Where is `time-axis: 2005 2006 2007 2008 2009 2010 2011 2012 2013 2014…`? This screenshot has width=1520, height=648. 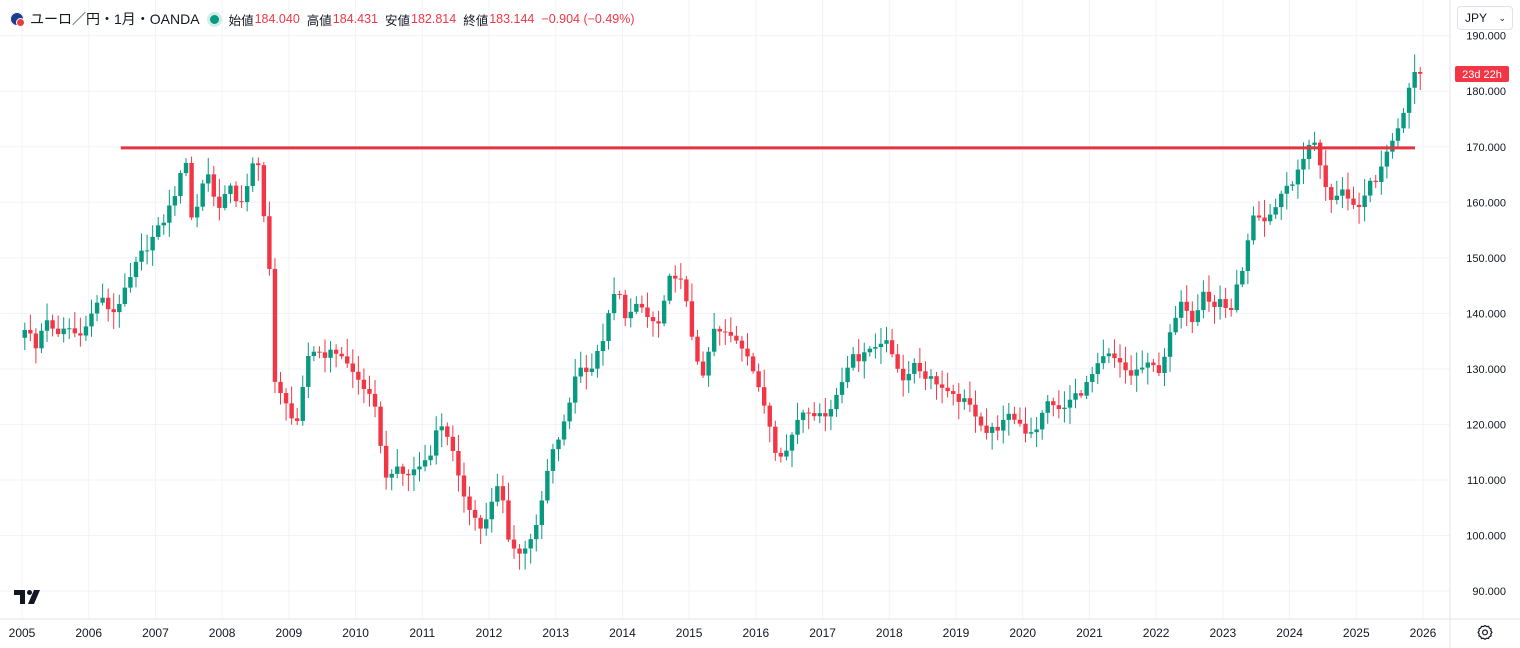 time-axis: 2005 2006 2007 2008 2009 2010 2011 2012 2013 2014… is located at coordinates (723, 633).